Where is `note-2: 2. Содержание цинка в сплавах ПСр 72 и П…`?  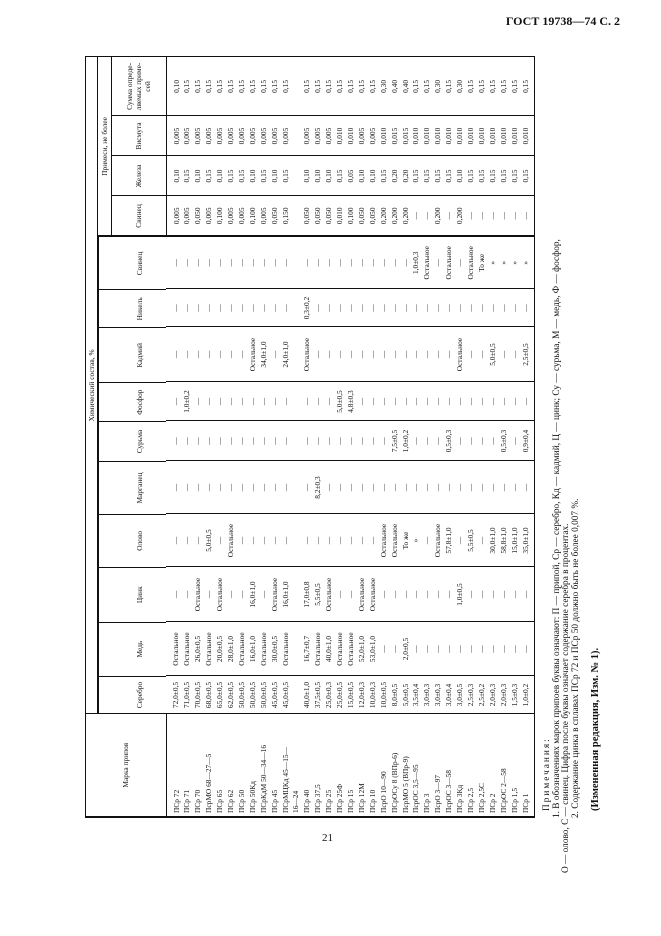 note-2: 2. Содержание цинка в сплавах ПСр 72 и П… is located at coordinates (575, 658).